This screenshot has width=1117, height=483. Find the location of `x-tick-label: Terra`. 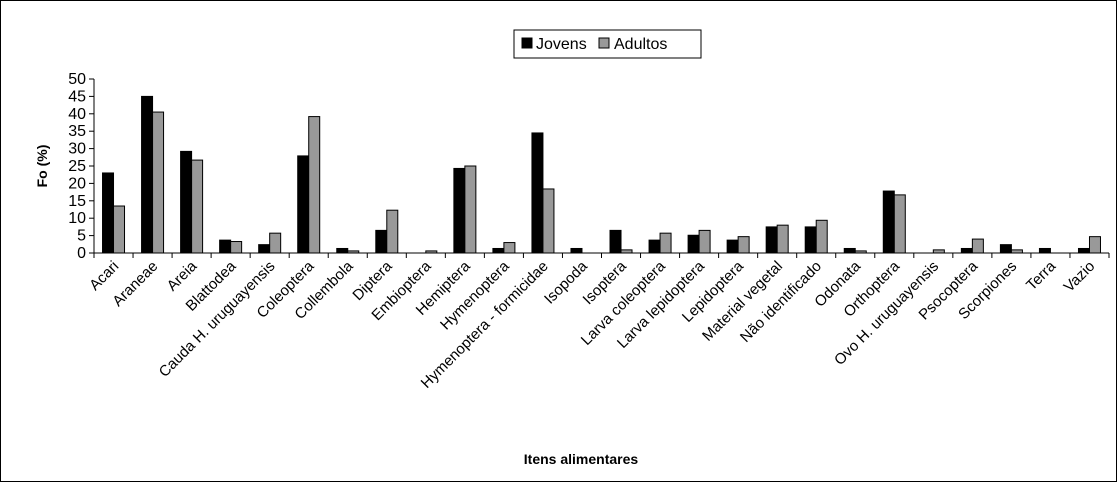

x-tick-label: Terra is located at coordinates (1041, 275).